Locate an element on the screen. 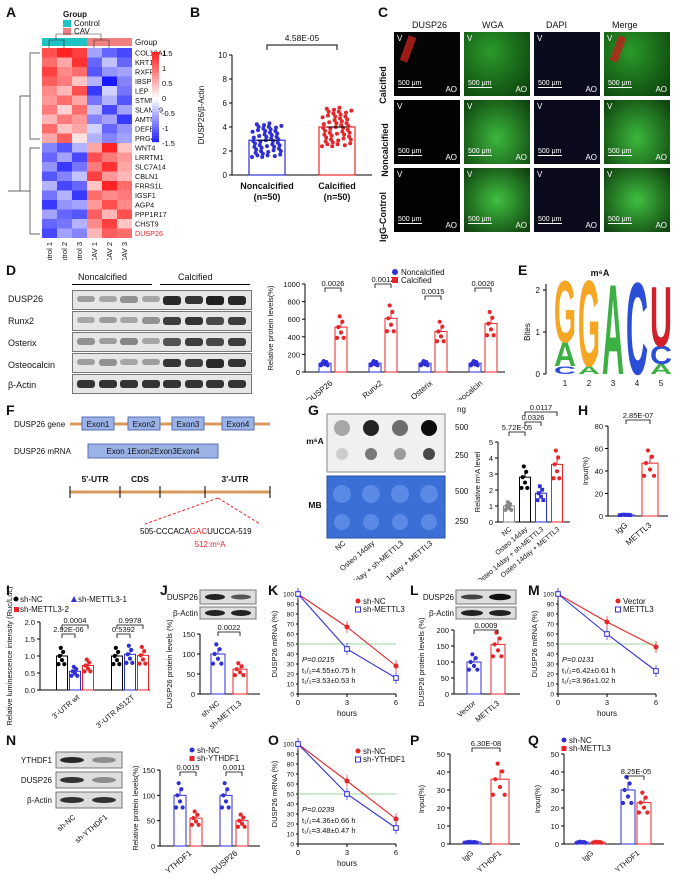 The height and width of the screenshot is (883, 675). sample-label: CAV 3 is located at coordinates (124, 251).